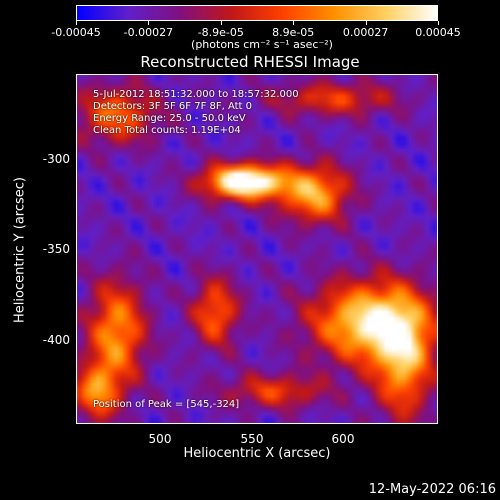 This screenshot has height=500, width=500. I want to click on x-tick-label: 500, so click(160, 439).